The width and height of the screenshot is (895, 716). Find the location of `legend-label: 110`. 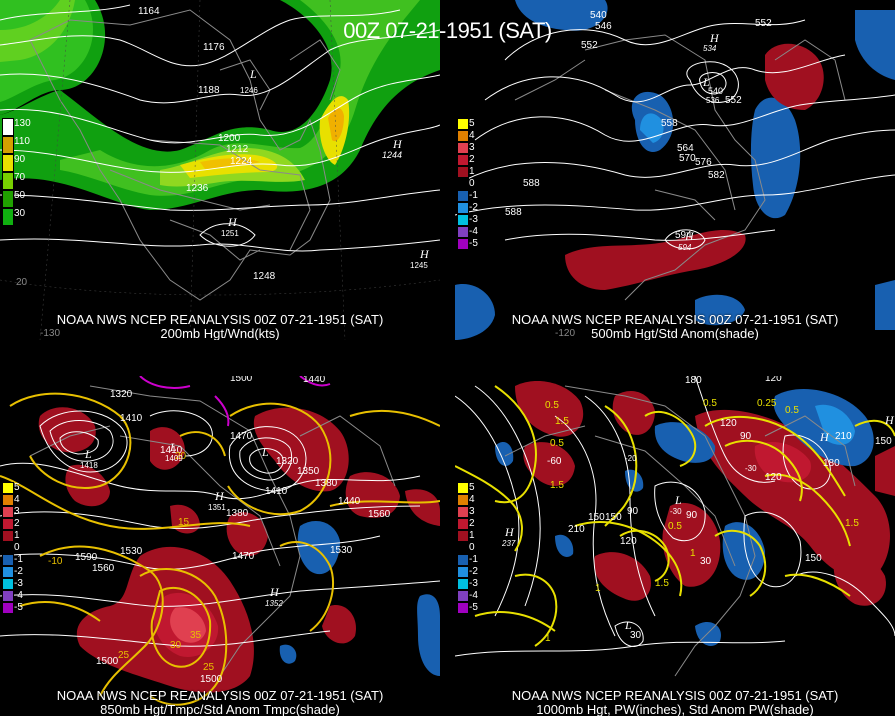

legend-label: 110 is located at coordinates (22, 141).